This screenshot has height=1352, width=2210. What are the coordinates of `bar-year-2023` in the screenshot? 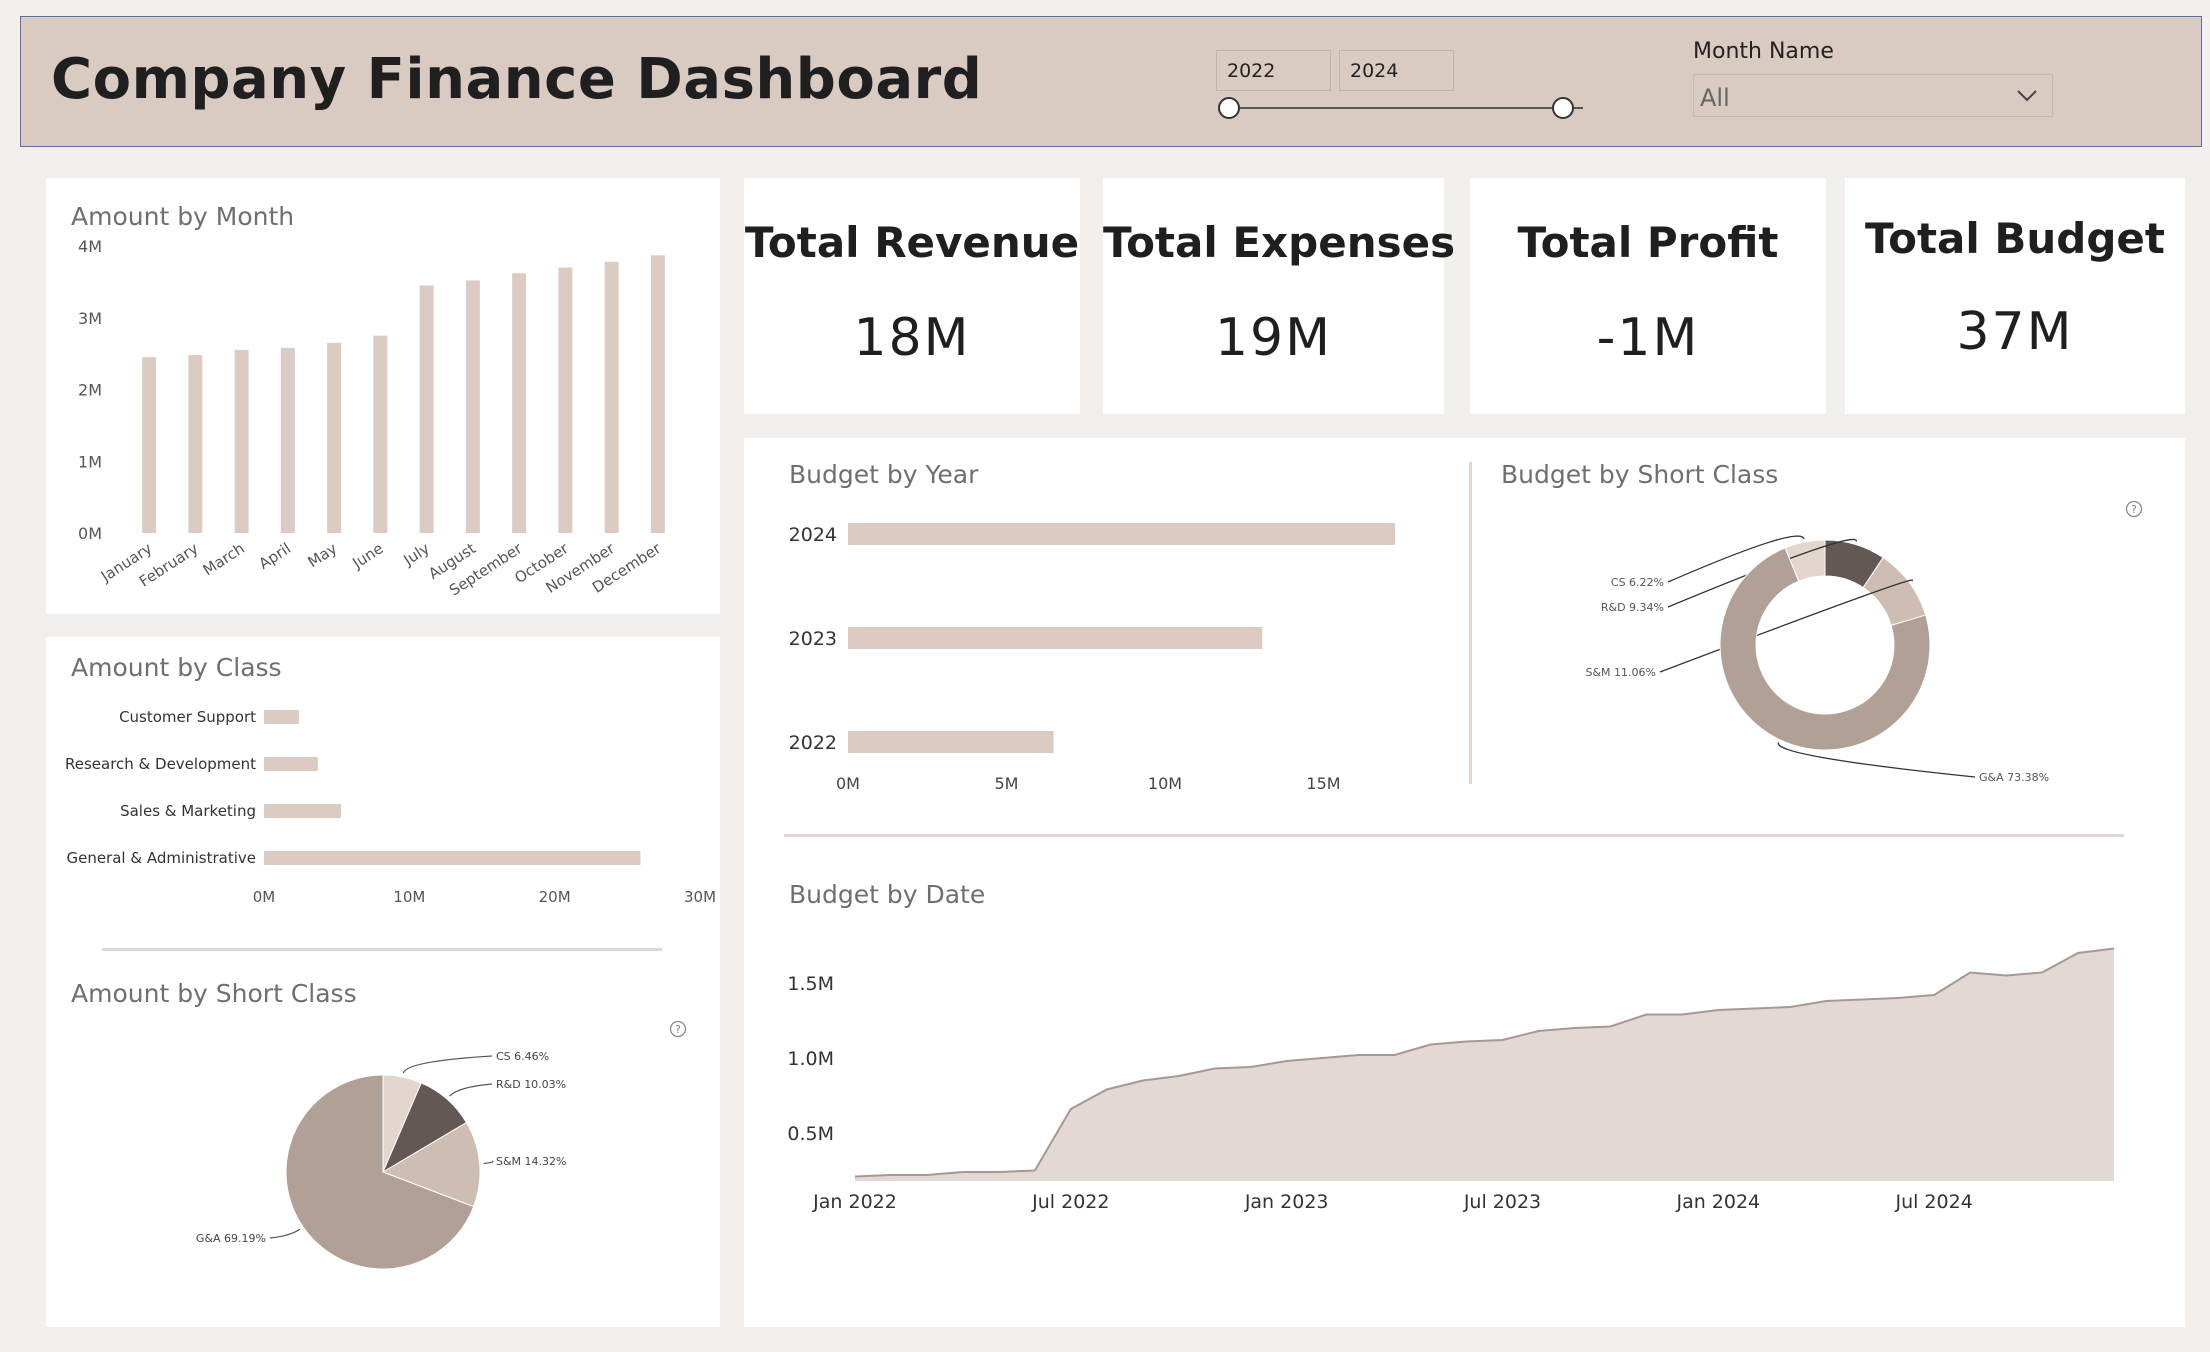 It's located at (1055, 638).